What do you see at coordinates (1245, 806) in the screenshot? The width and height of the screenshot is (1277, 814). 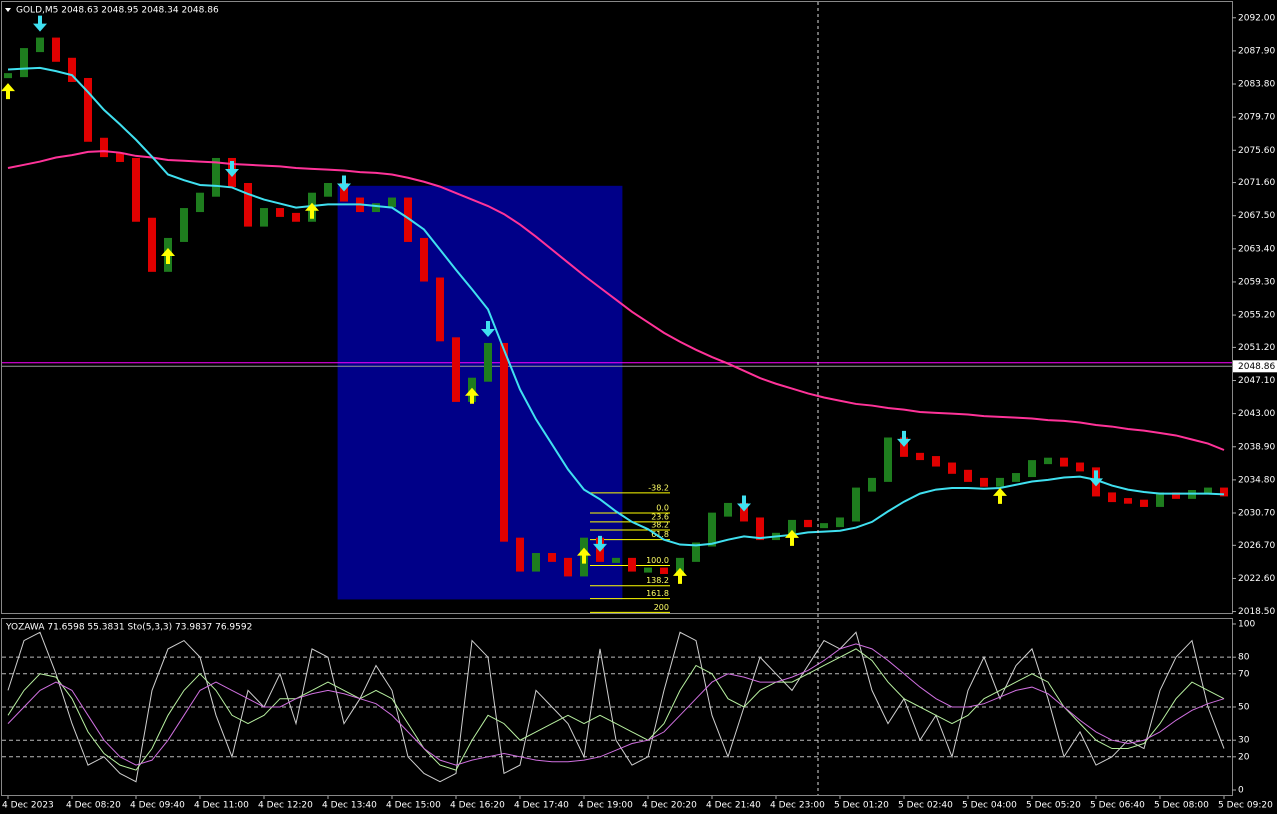 I see `x-tick-label: 5 Dec 09:20` at bounding box center [1245, 806].